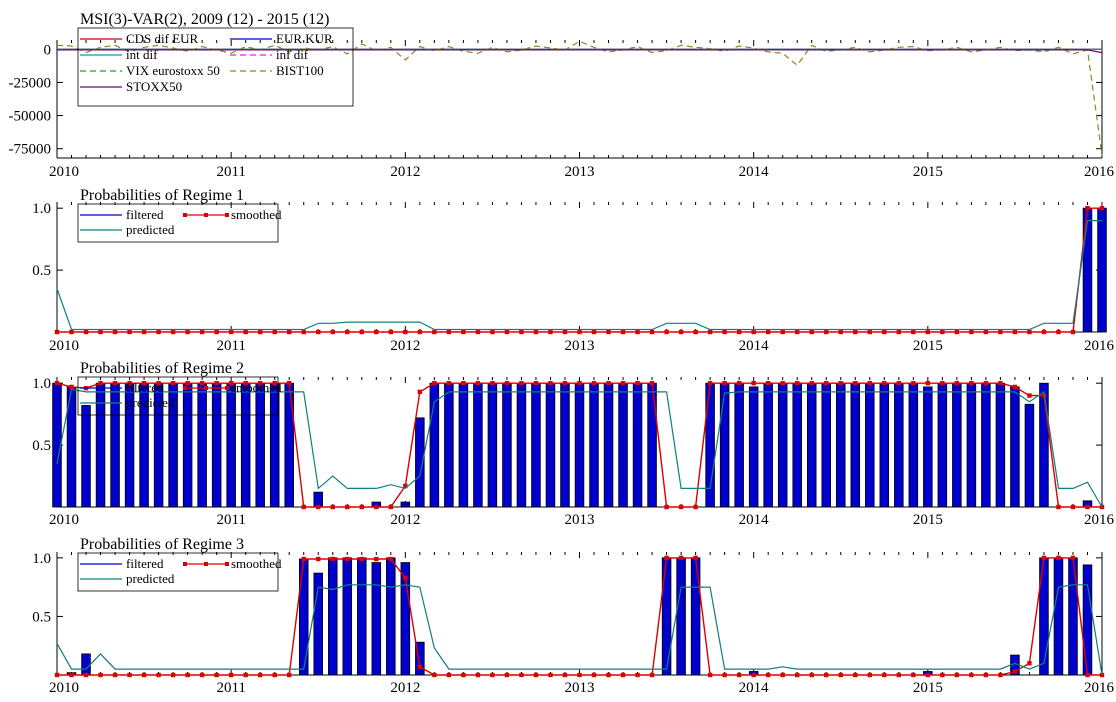 This screenshot has width=1116, height=702. What do you see at coordinates (204, 19) in the screenshot?
I see `chart-title: MSI(3)-VAR(2), 2009 (12) - 2015 (12)` at bounding box center [204, 19].